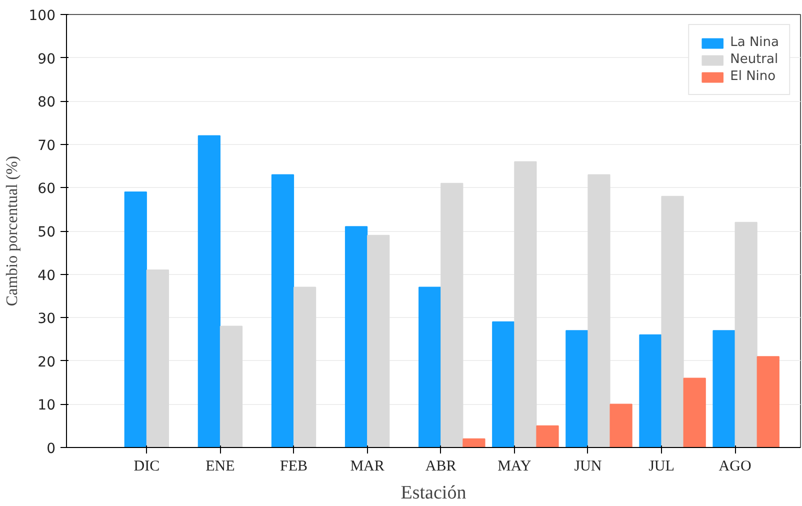 Image resolution: width=802 pixels, height=506 pixels. I want to click on y-tick-label: 10, so click(47, 406).